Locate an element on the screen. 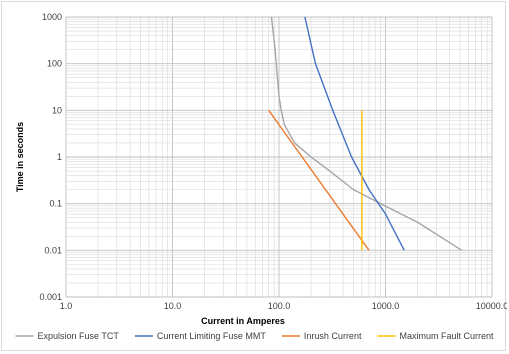 The height and width of the screenshot is (354, 509). legend-entry: Expulsion Fuse TCT is located at coordinates (79, 336).